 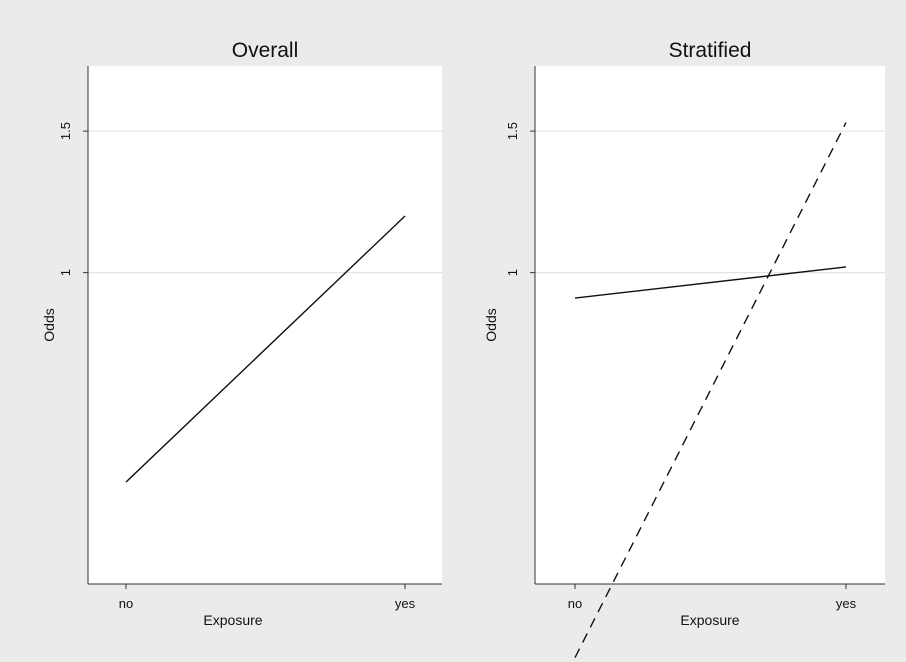 I want to click on x-tick-label-overall-yes: yes, so click(x=405, y=603).